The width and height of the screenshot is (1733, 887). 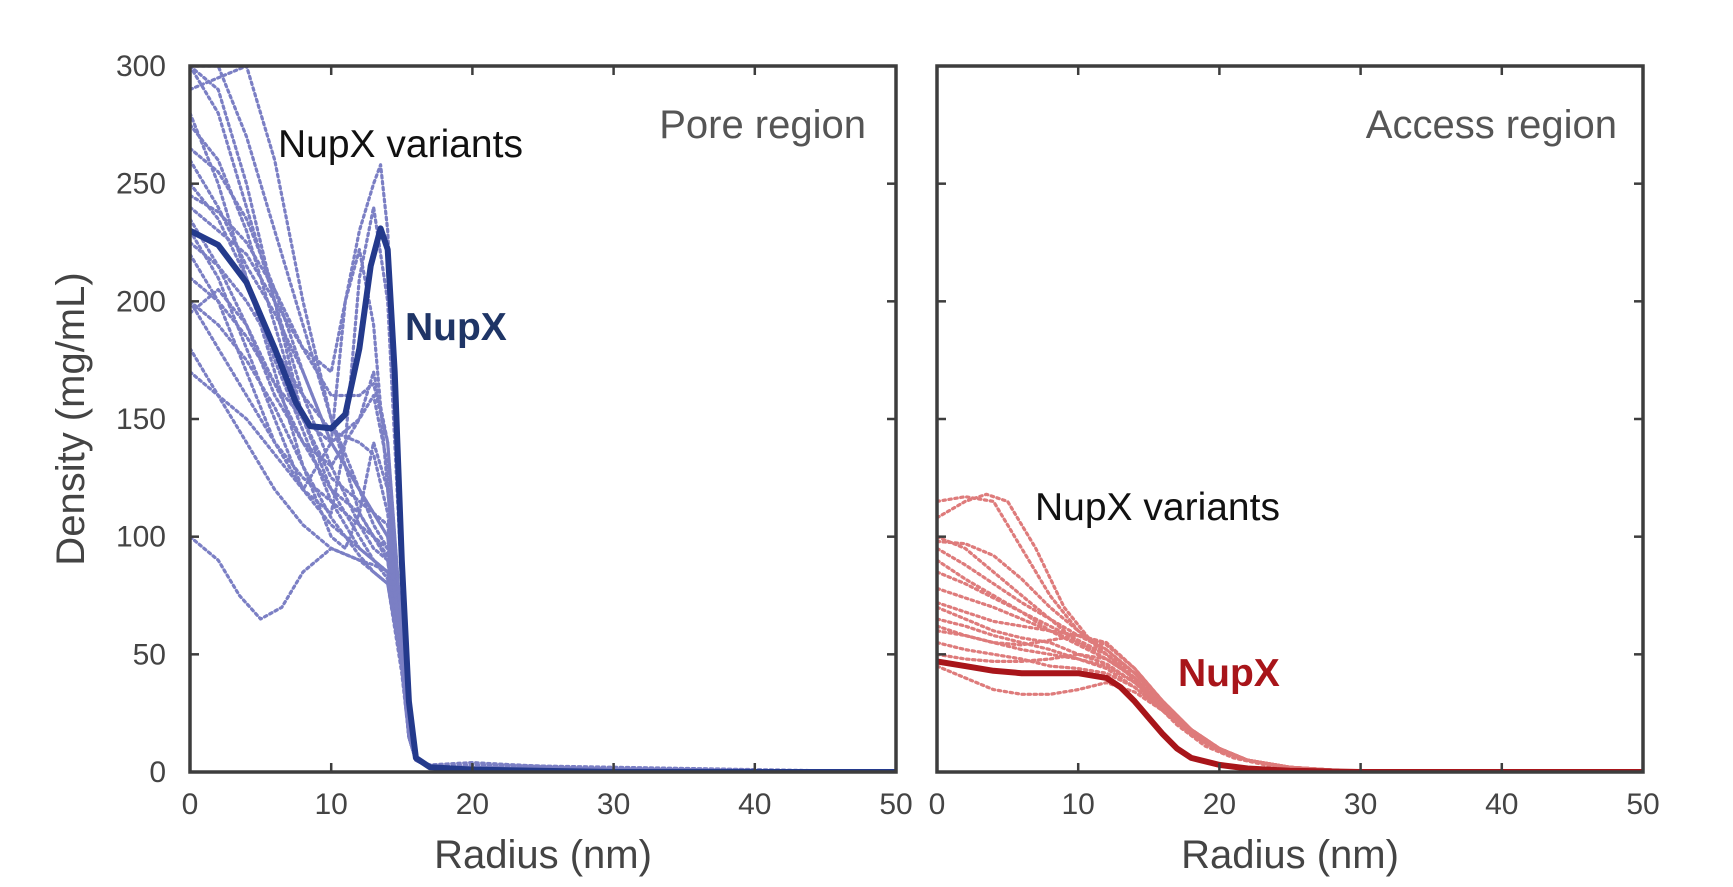 I want to click on y-tick-label: 250, so click(x=141, y=184).